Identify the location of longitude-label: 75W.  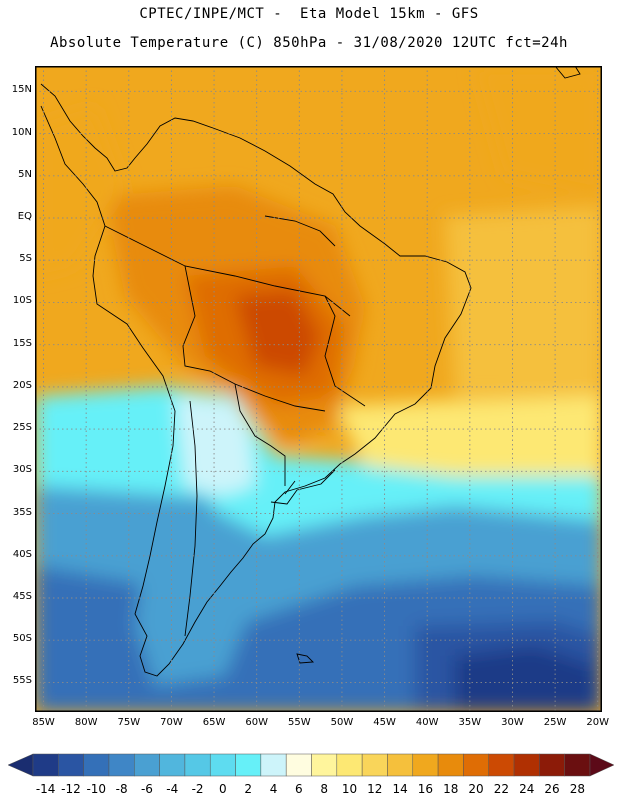
(129, 722).